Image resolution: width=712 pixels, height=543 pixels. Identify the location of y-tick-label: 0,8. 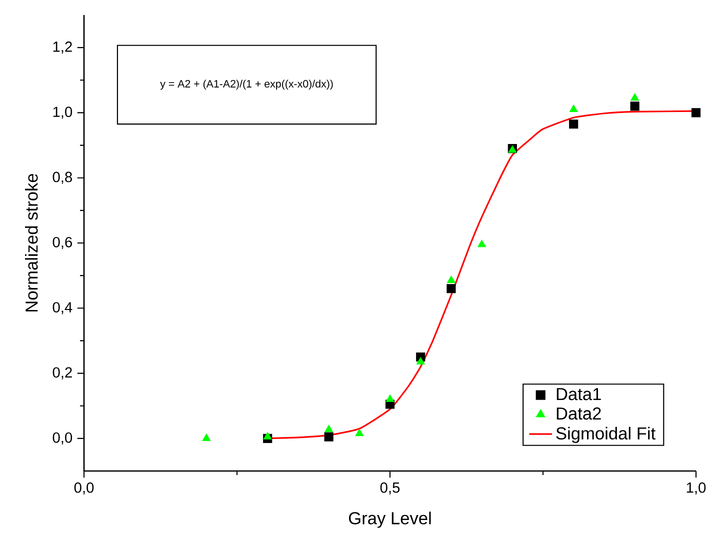
(62, 178).